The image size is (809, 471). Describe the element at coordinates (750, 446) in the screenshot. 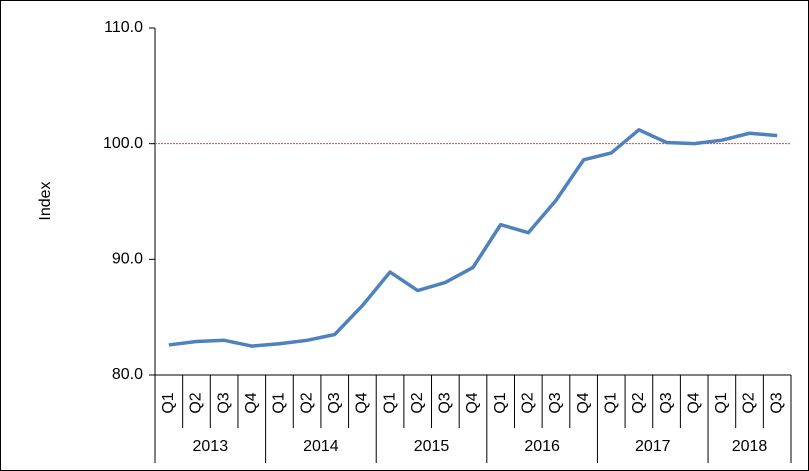

I see `year-label: 2018` at that location.